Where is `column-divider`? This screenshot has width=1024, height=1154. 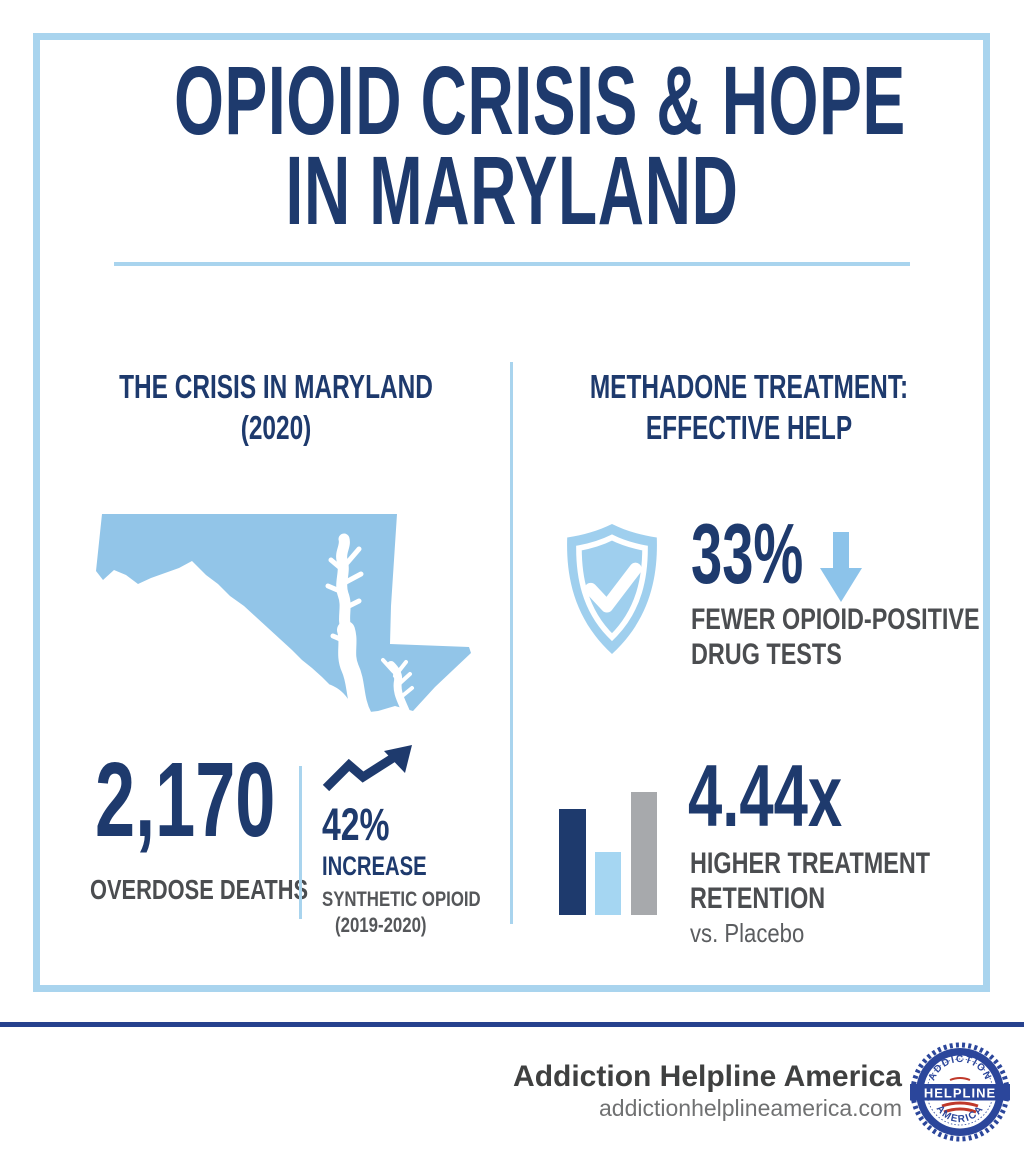
column-divider is located at coordinates (511, 643).